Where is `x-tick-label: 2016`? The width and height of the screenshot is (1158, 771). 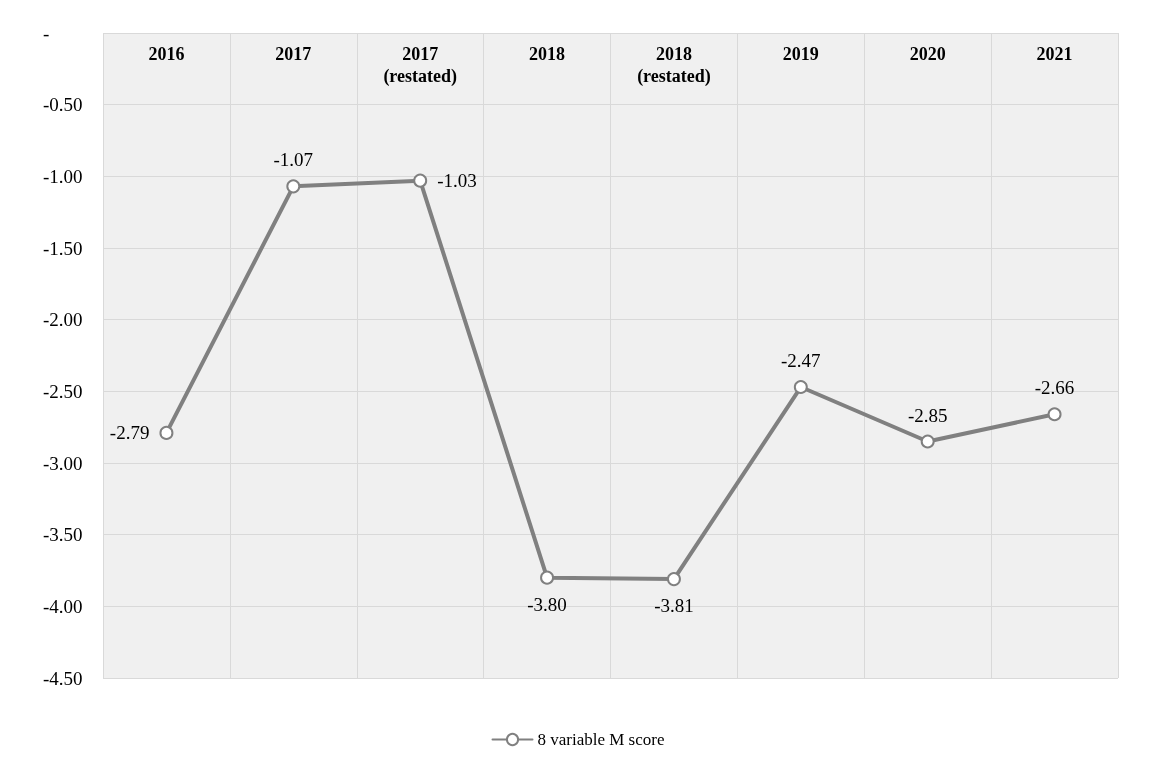
x-tick-label: 2016 is located at coordinates (166, 54).